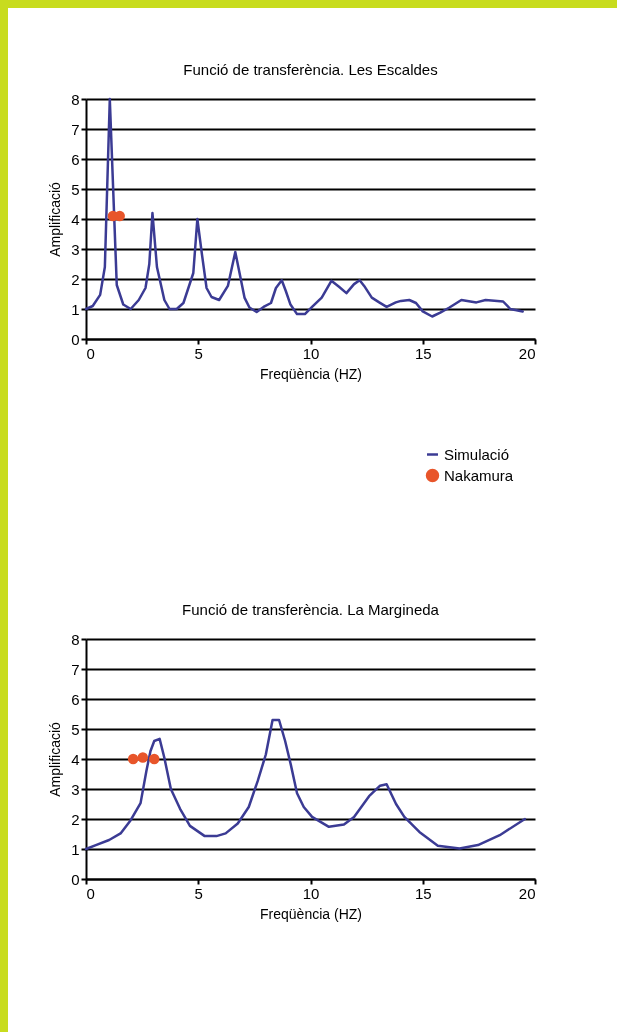  Describe the element at coordinates (479, 475) in the screenshot. I see `legend-label: Nakamura` at that location.